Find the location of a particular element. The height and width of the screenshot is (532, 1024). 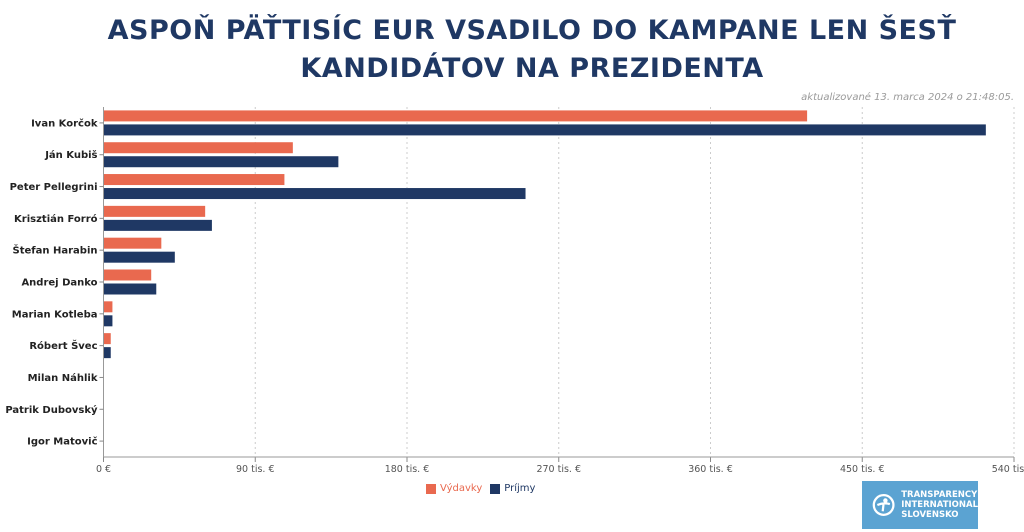

legend: Výdavky Príjmy is located at coordinates (480, 488).